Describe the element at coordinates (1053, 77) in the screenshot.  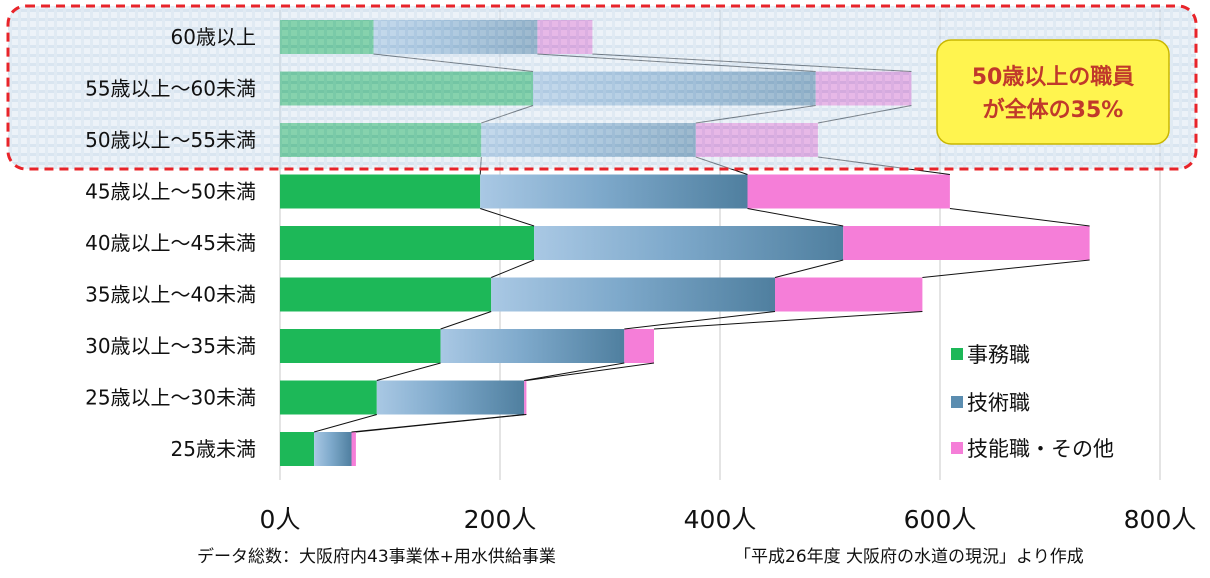
I see `callout-line-1: 50歳以上の職員` at that location.